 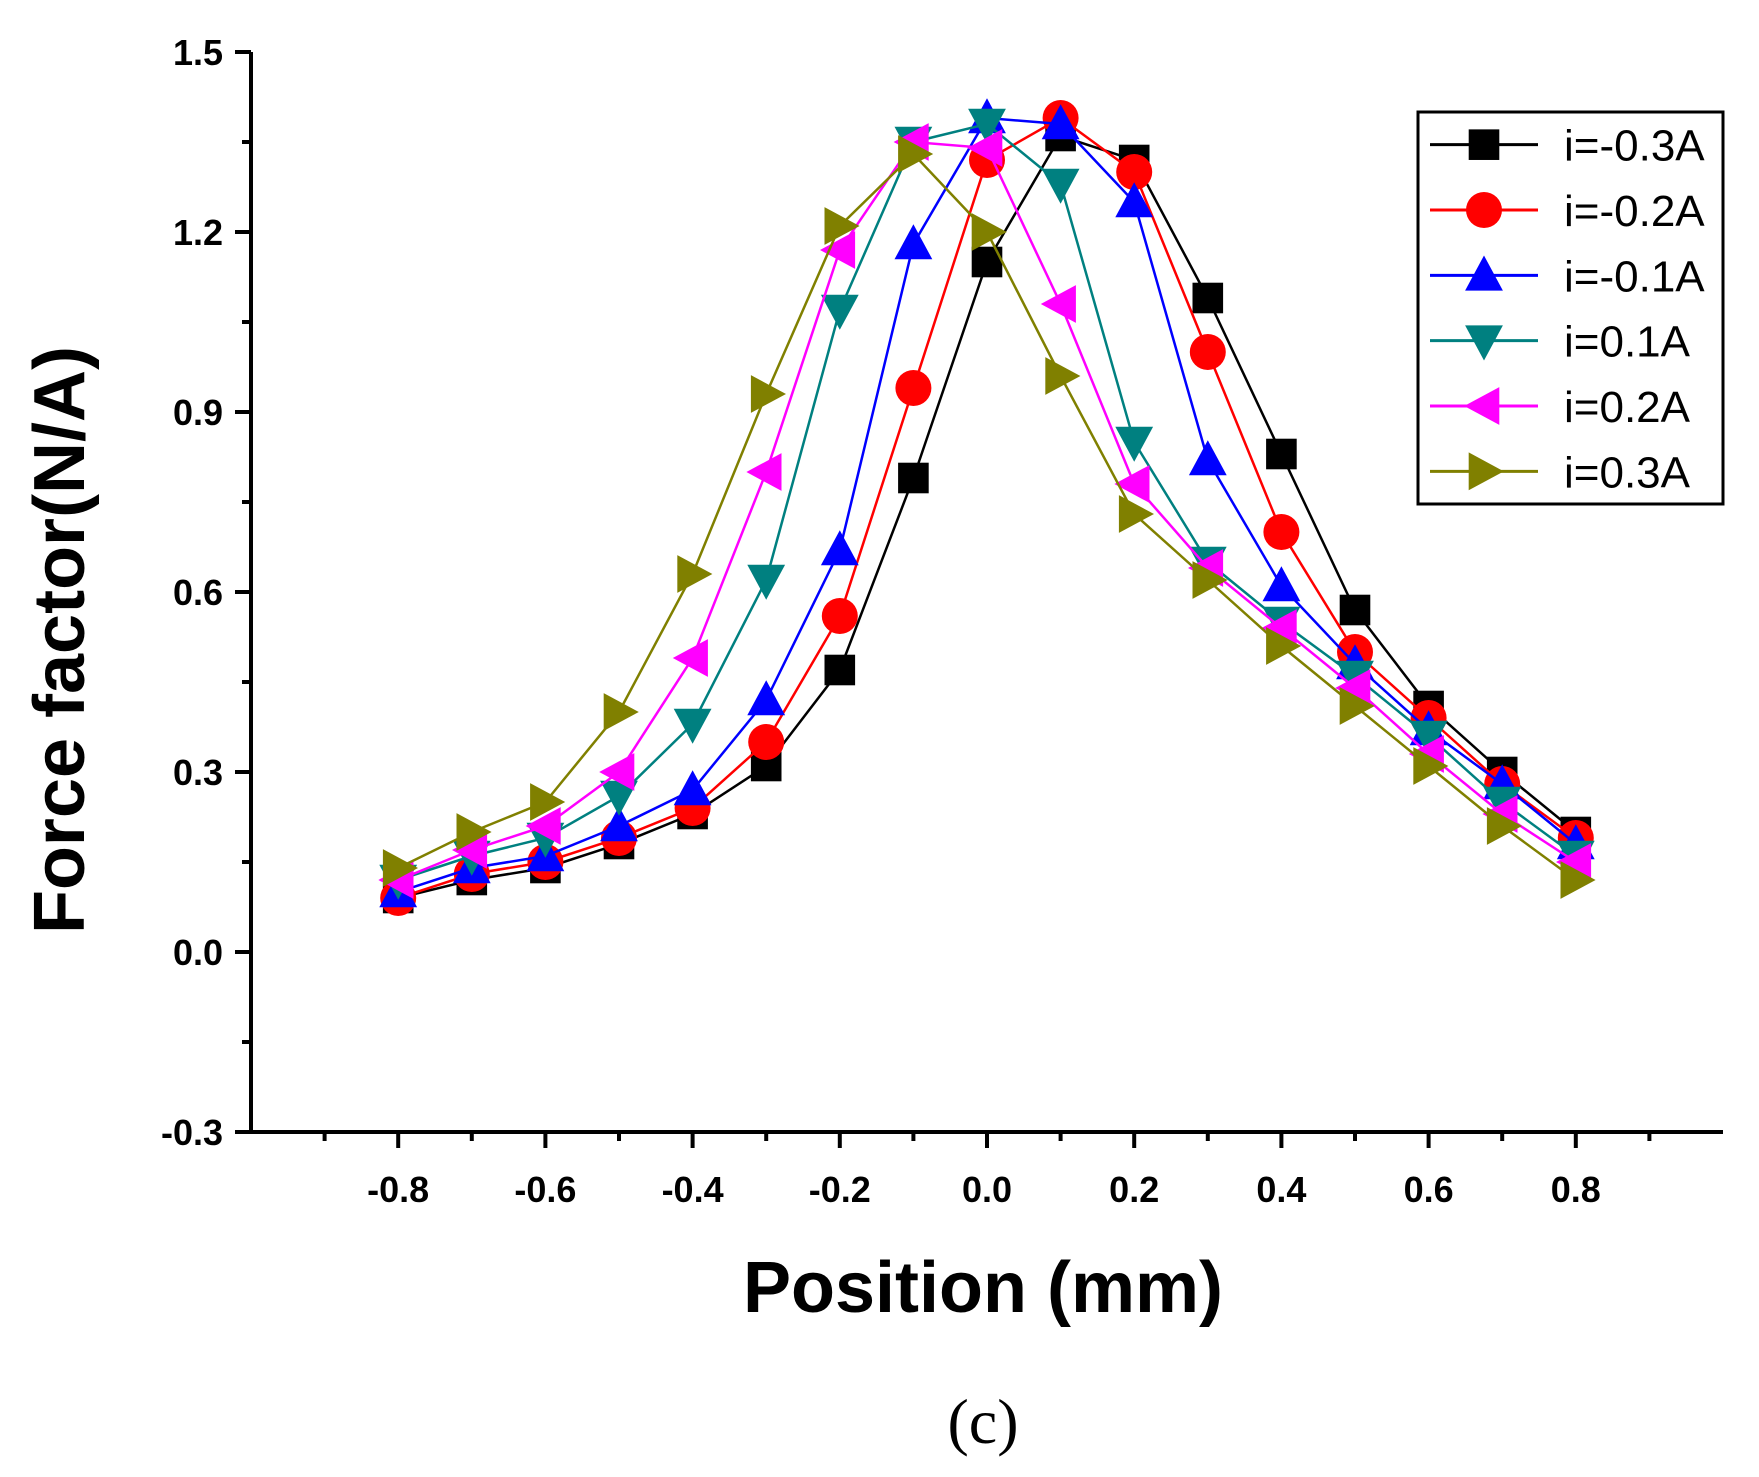 I want to click on y-tick-label: 0.6, so click(x=198, y=592).